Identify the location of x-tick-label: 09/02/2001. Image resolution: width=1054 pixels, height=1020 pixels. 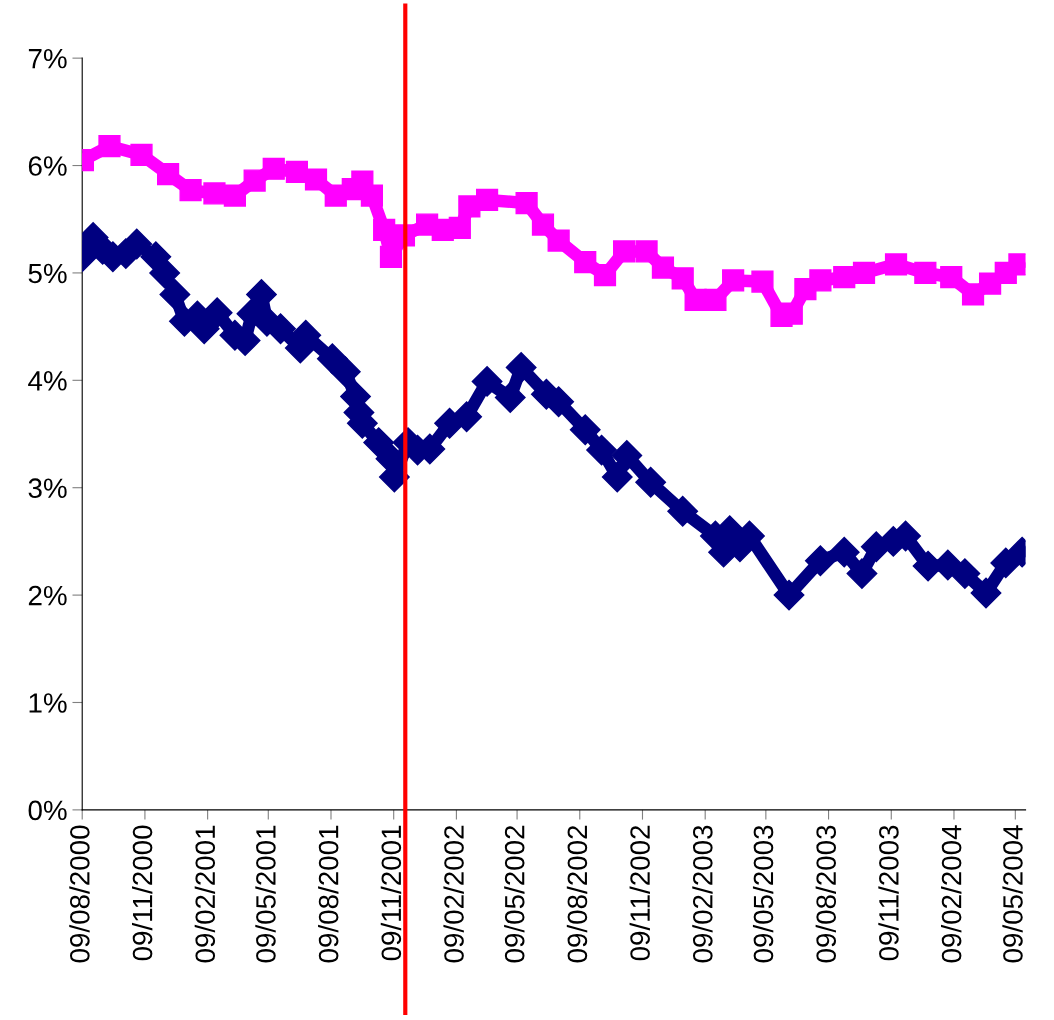
(205, 894).